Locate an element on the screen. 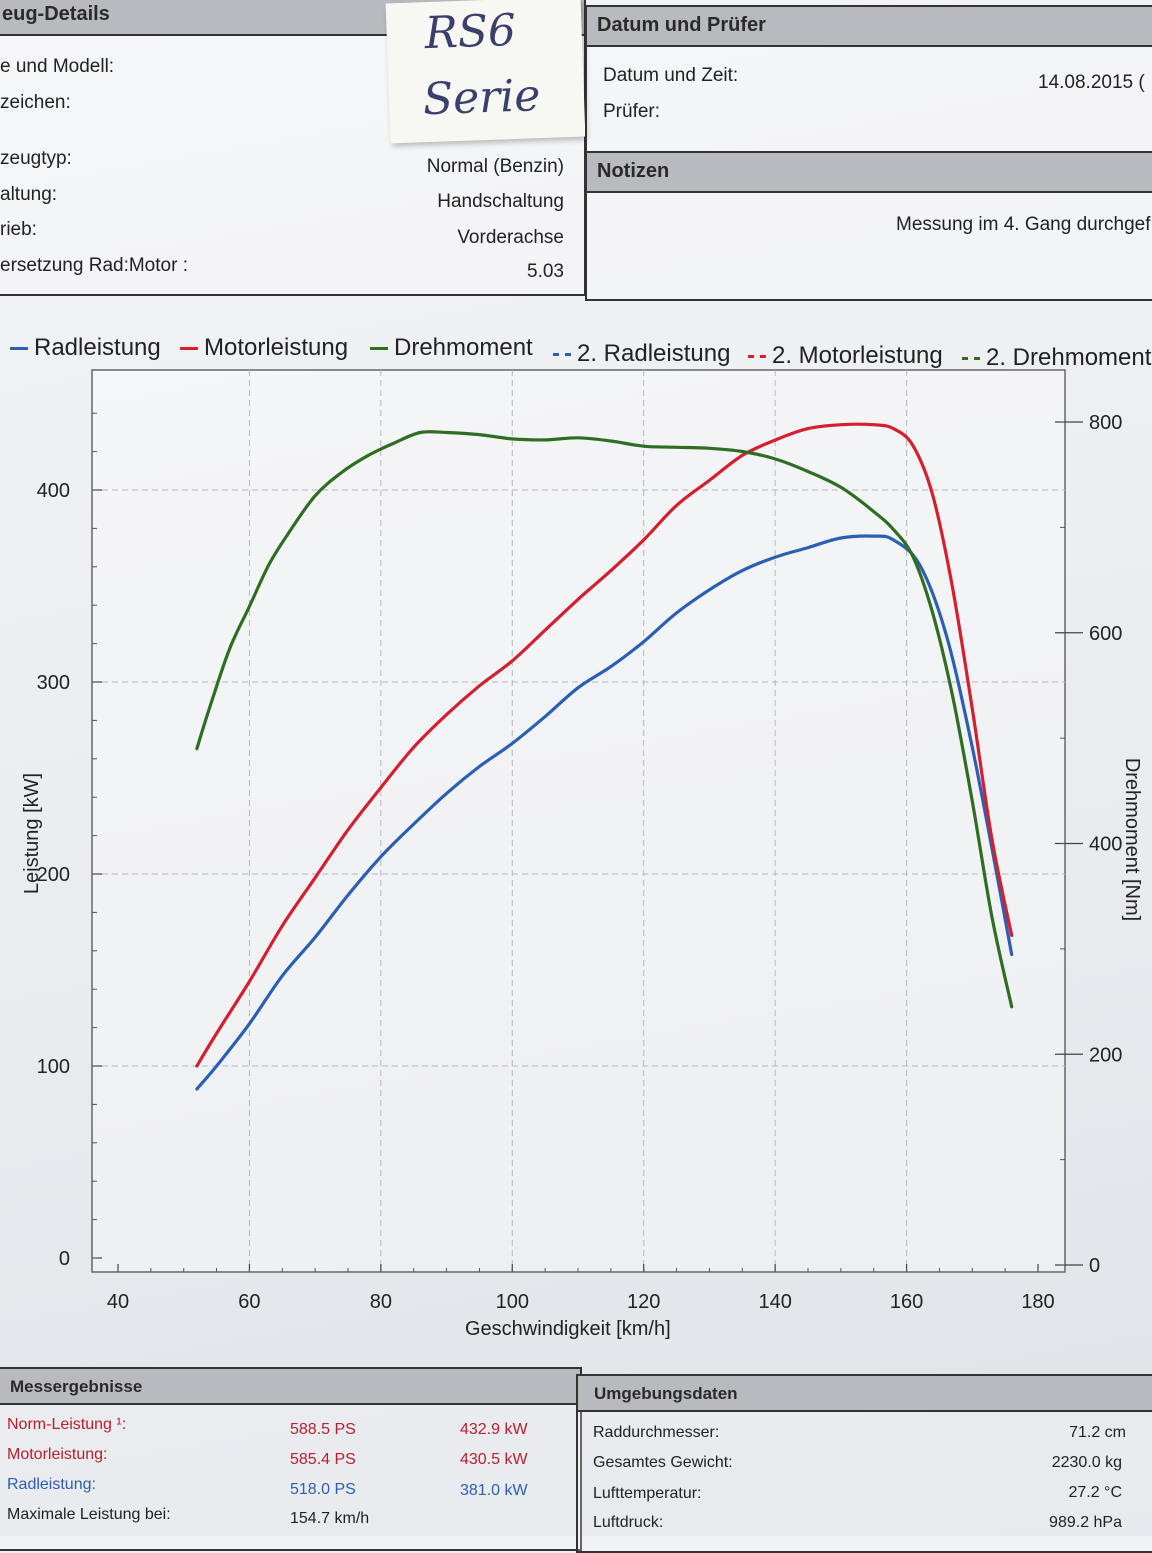 The height and width of the screenshot is (1553, 1152). result-label: Motorleistung: is located at coordinates (57, 1454).